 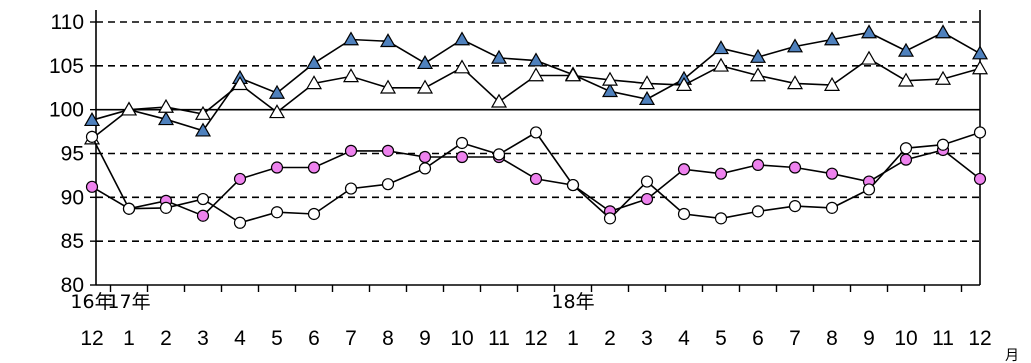 What do you see at coordinates (647, 338) in the screenshot?
I see `x-tick-label-15: 3` at bounding box center [647, 338].